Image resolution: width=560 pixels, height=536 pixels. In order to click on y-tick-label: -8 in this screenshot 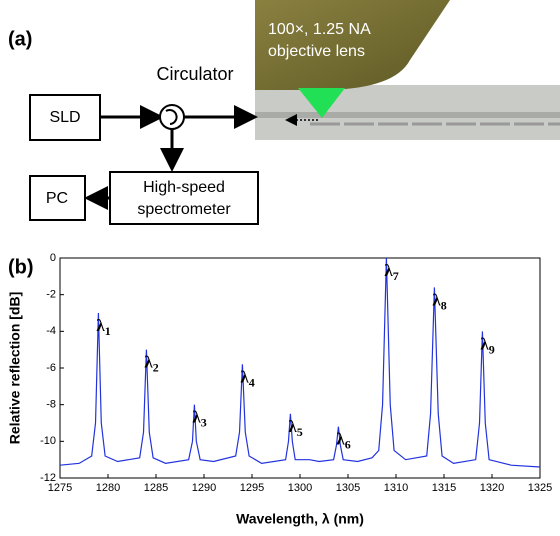, I will do `click(51, 405)`.